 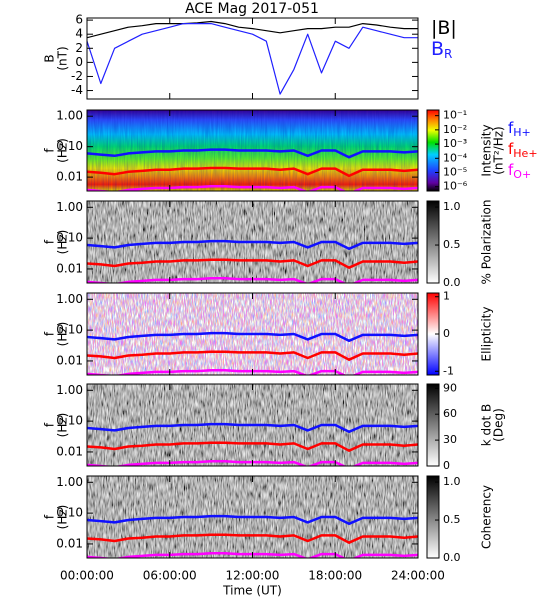 I want to click on colorbar-label: Ellipticity, so click(x=487, y=334).